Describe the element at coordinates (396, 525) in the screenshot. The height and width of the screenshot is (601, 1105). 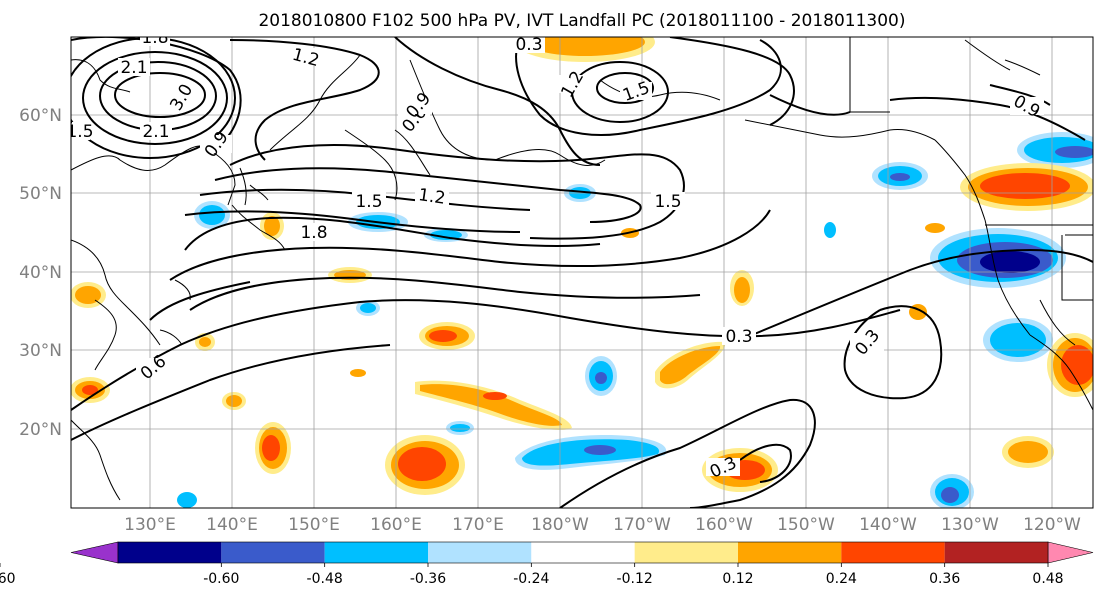
I see `longitude-label: 160°E` at that location.